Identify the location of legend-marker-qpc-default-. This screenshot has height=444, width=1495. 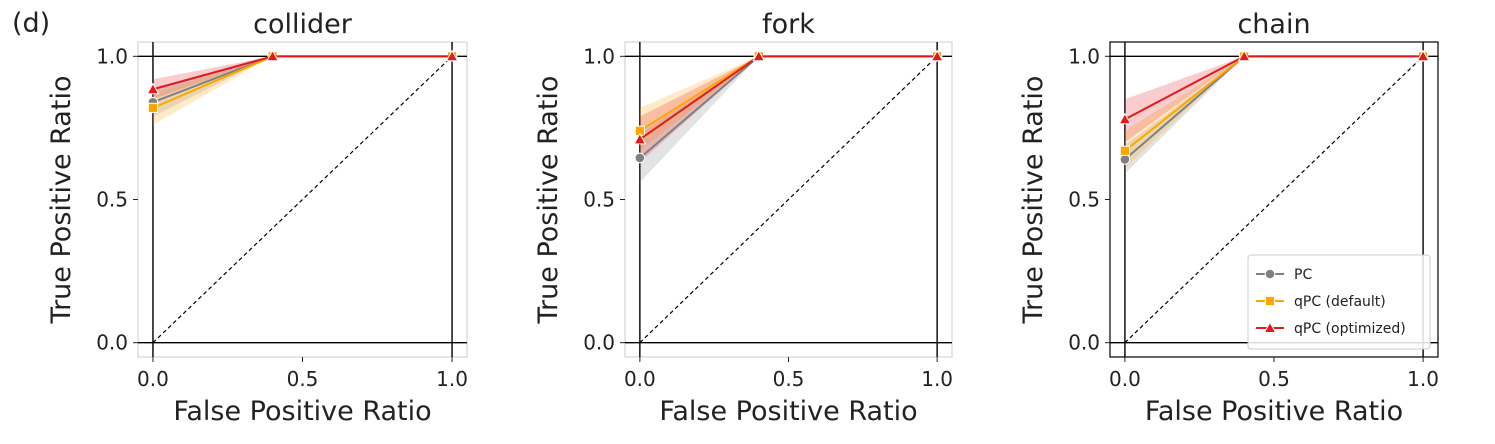
(1270, 301).